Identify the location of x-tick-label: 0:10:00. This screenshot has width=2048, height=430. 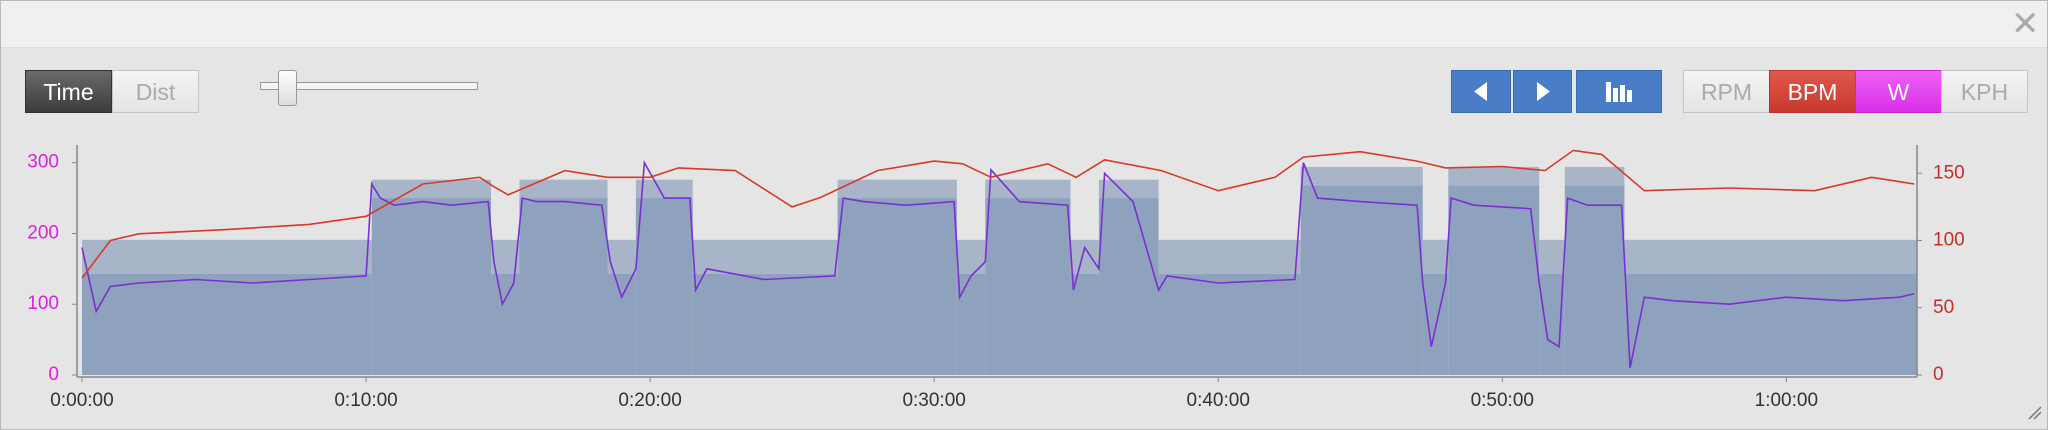
(365, 400).